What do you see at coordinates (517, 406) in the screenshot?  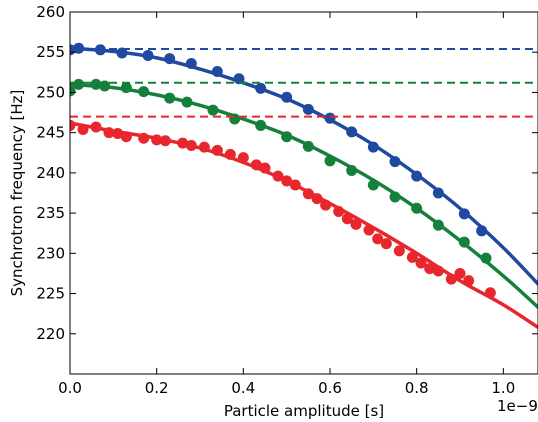 I see `x-axis-offset-label: 1e−9` at bounding box center [517, 406].